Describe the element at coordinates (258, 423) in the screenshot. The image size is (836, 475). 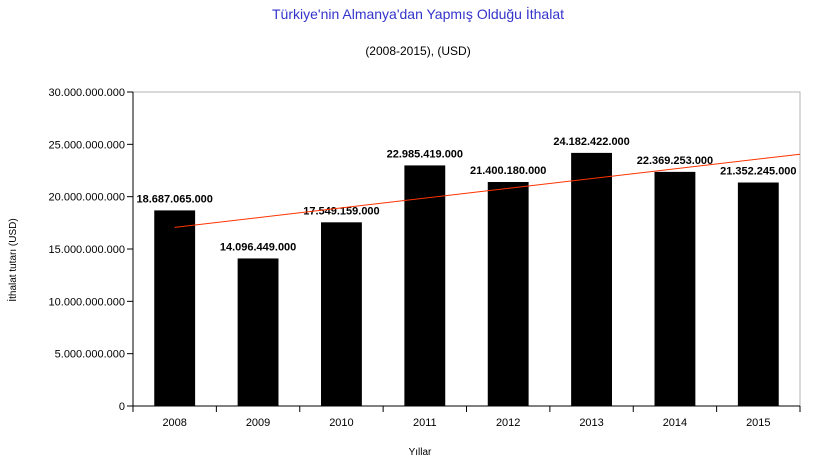
I see `x-tick-label: 2009` at that location.